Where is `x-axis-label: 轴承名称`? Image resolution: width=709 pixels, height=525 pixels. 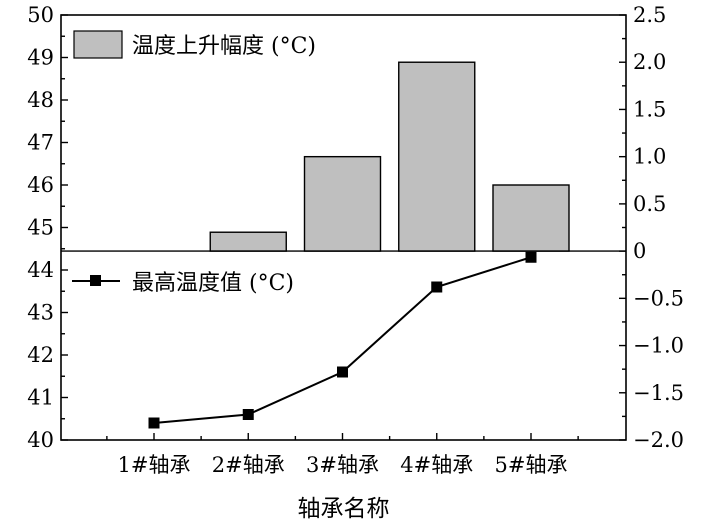 x-axis-label: 轴承名称 is located at coordinates (344, 509).